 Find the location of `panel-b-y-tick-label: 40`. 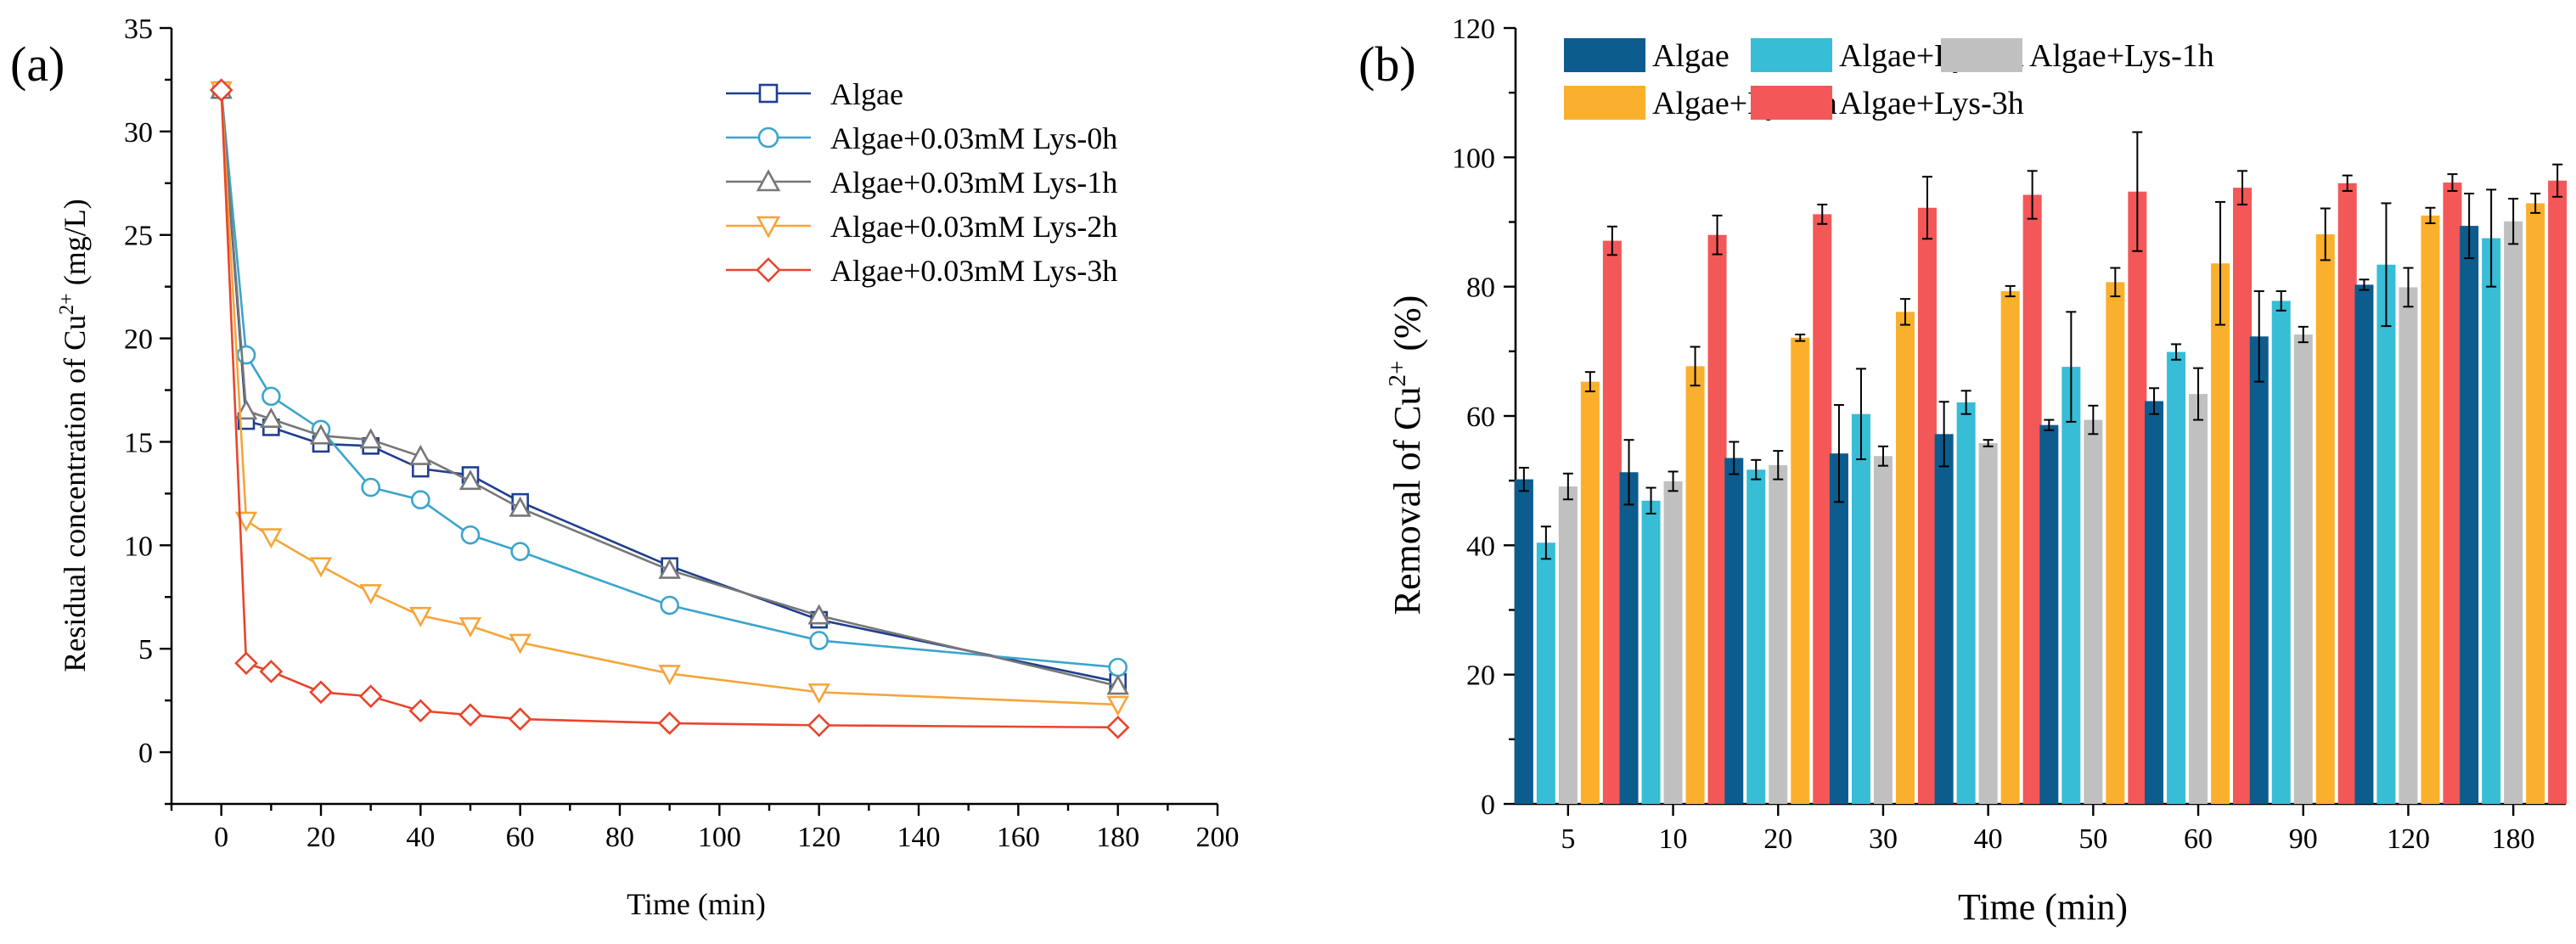

panel-b-y-tick-label: 40 is located at coordinates (1480, 546).